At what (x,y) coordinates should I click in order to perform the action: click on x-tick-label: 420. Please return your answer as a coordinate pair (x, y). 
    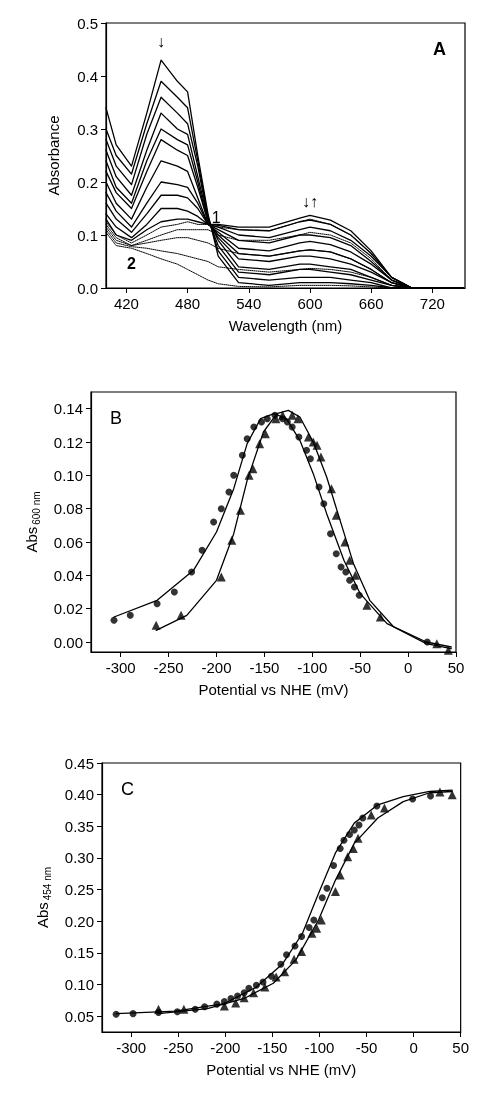
    Looking at the image, I should click on (126, 303).